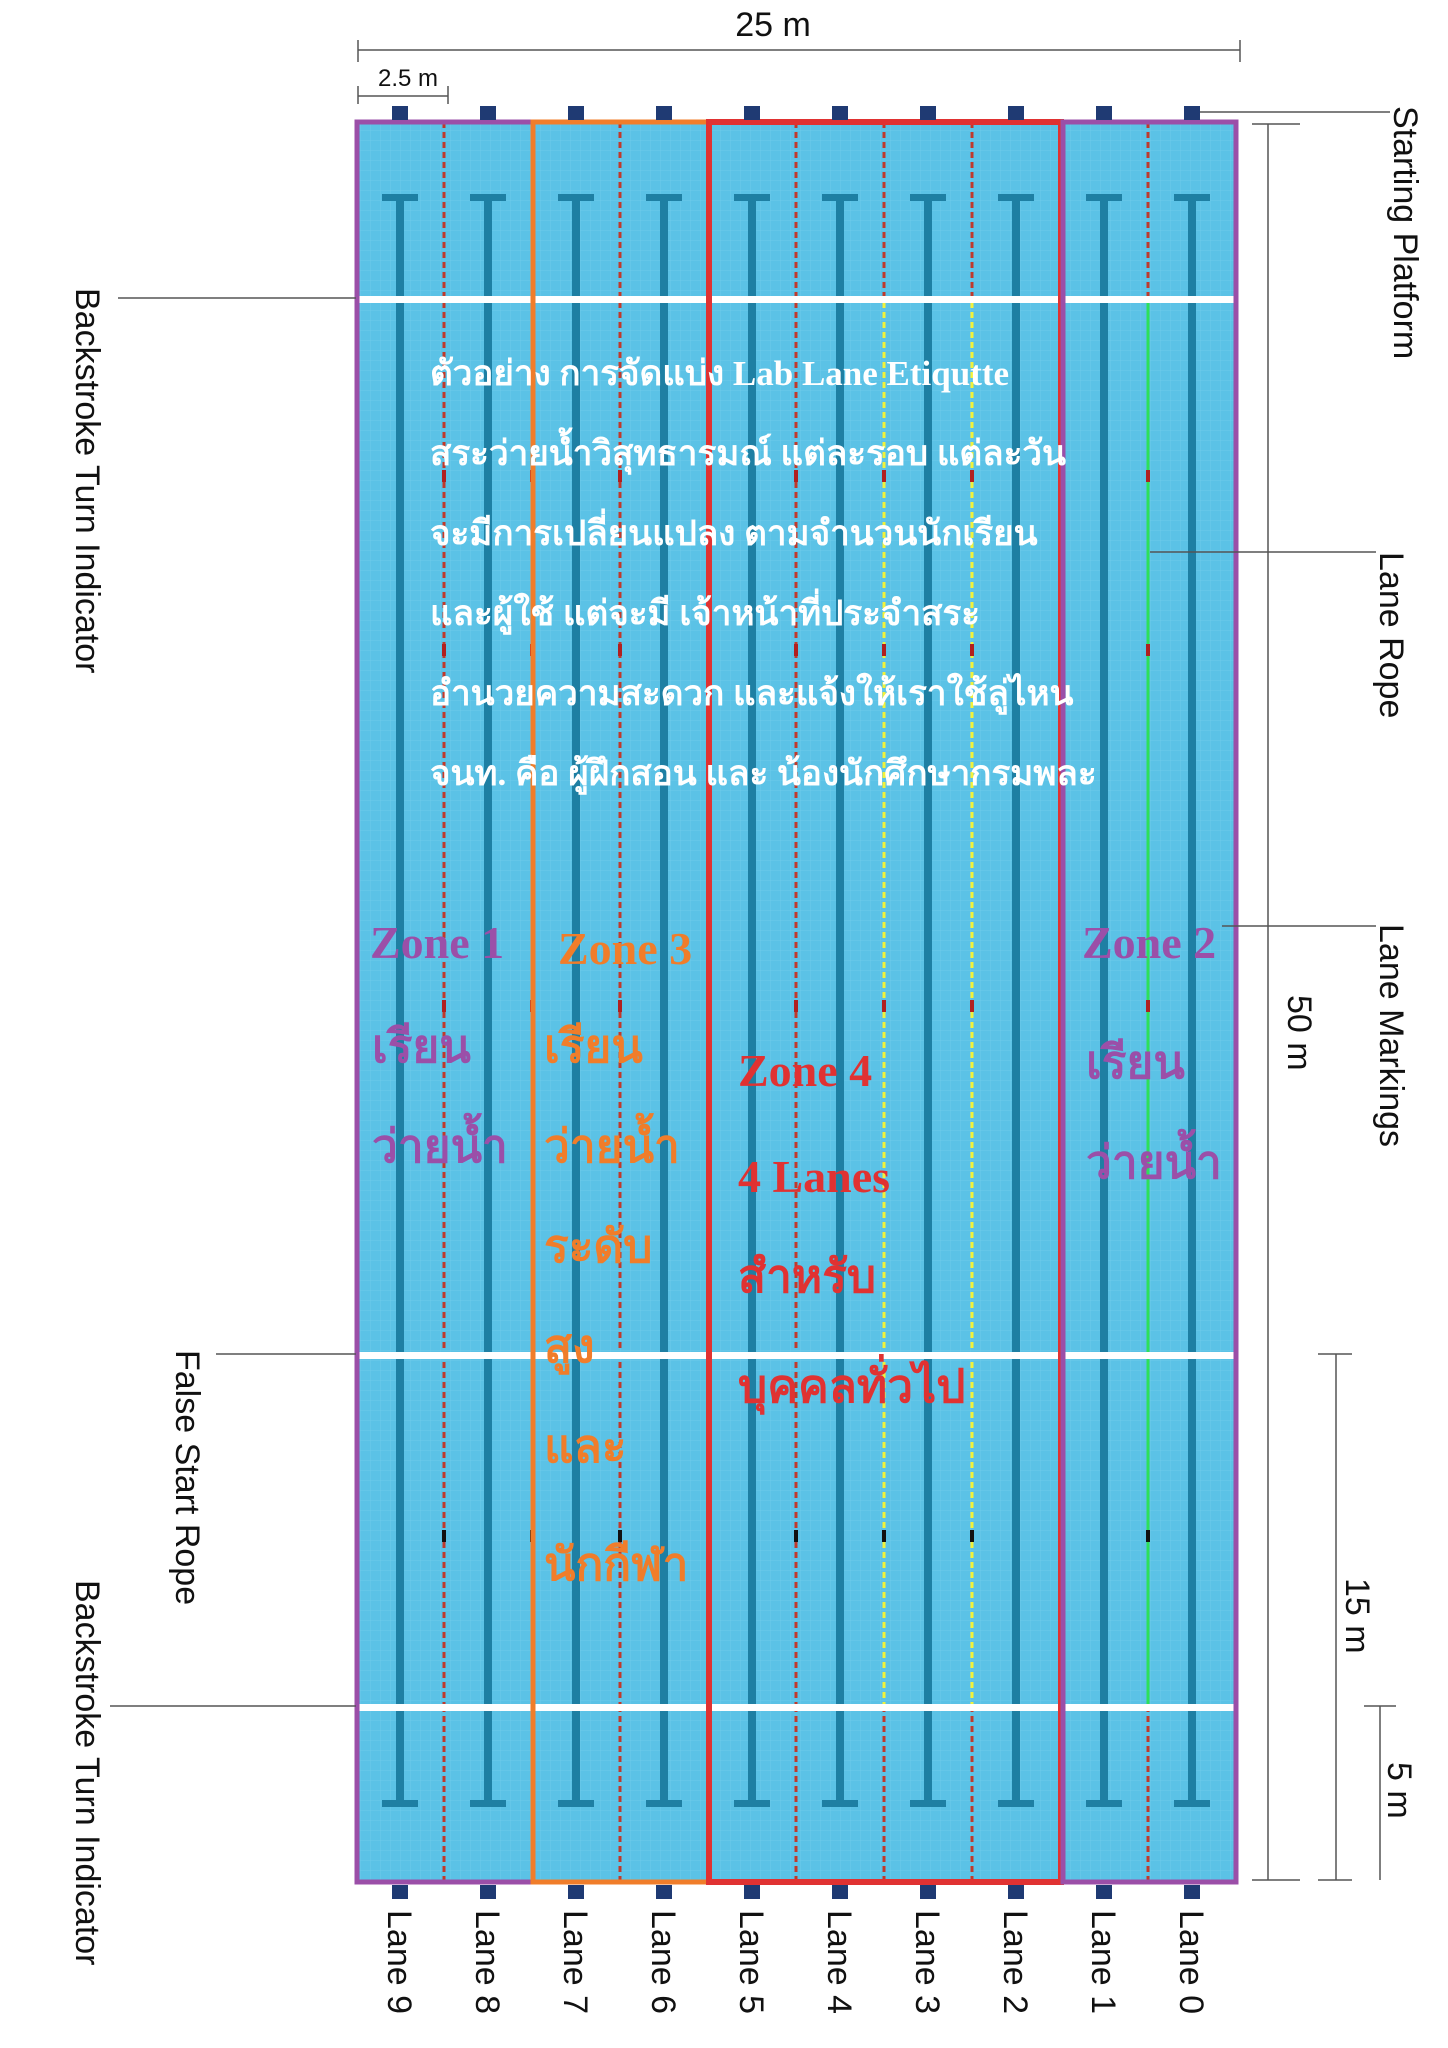 The image size is (1448, 2048). I want to click on lane-markings-callout: Lane Markings, so click(1391, 1035).